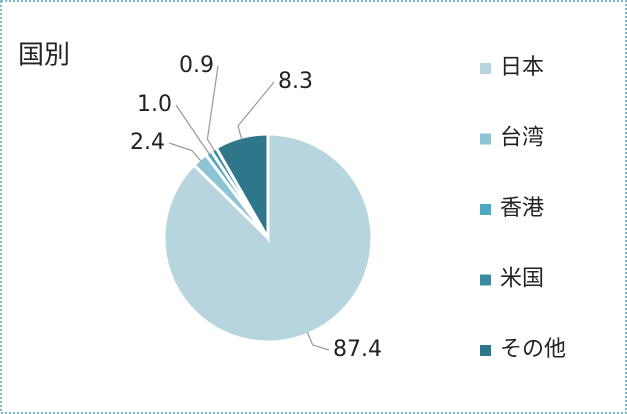 Image resolution: width=627 pixels, height=414 pixels. I want to click on legend-label: 香港, so click(522, 208).